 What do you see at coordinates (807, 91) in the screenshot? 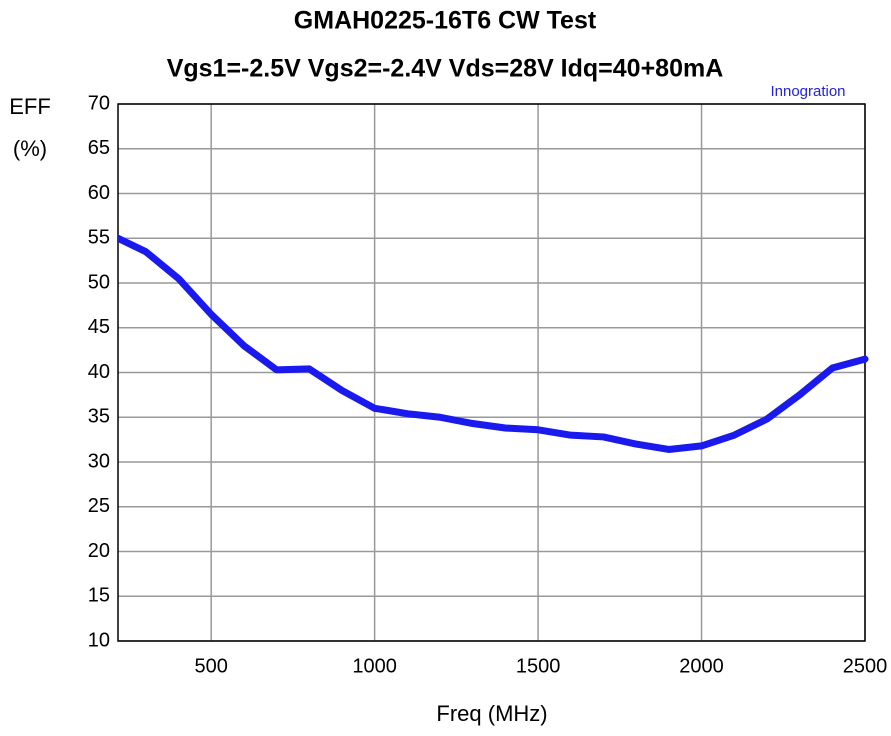
I see `annotation: Innogration` at bounding box center [807, 91].